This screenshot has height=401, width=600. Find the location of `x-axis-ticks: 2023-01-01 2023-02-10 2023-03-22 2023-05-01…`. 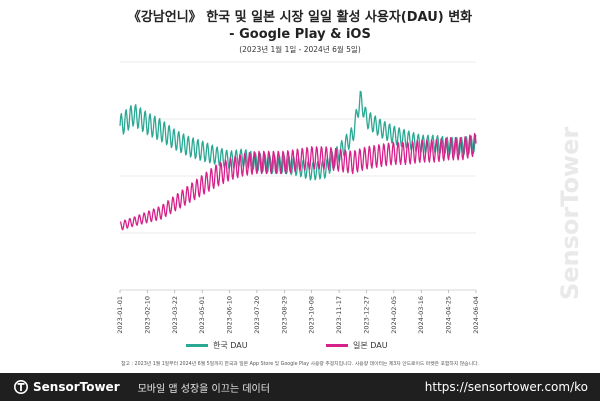

x-axis-ticks: 2023-01-01 2023-02-10 2023-03-22 2023-05-01… is located at coordinates (298, 312).